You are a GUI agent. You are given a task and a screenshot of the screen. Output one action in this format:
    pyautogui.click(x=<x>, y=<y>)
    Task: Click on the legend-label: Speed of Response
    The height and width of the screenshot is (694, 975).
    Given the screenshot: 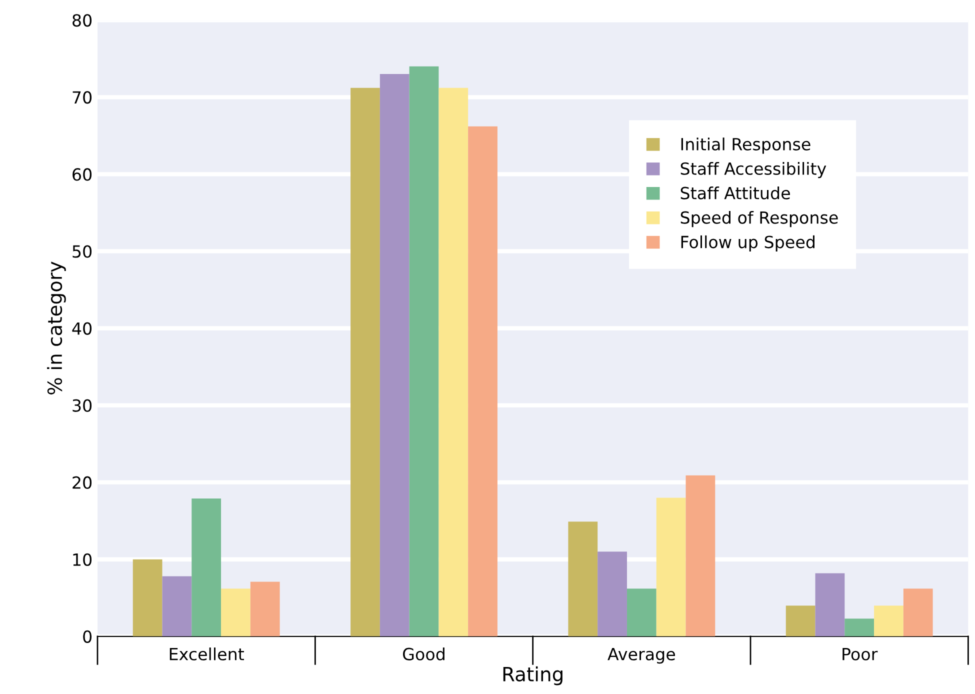 What is the action you would take?
    pyautogui.click(x=759, y=219)
    